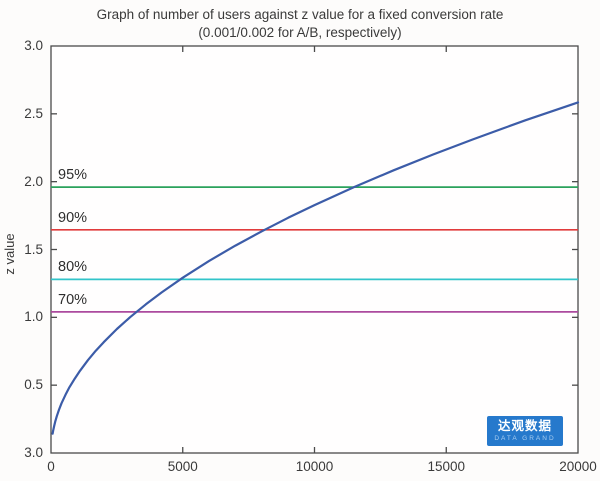  I want to click on x-tick-label: 5000, so click(182, 466).